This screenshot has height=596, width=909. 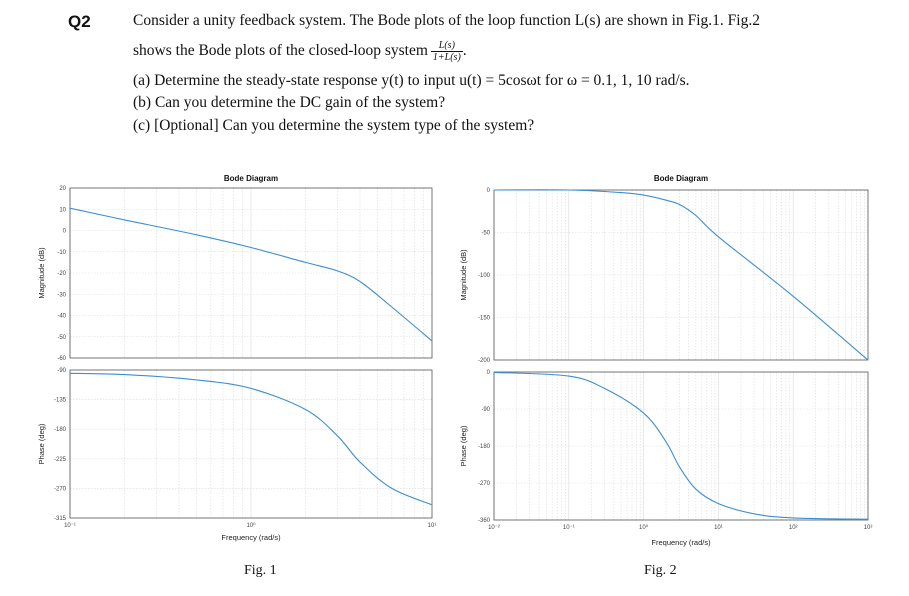 I want to click on question-line-2-suffix: ., so click(x=464, y=51).